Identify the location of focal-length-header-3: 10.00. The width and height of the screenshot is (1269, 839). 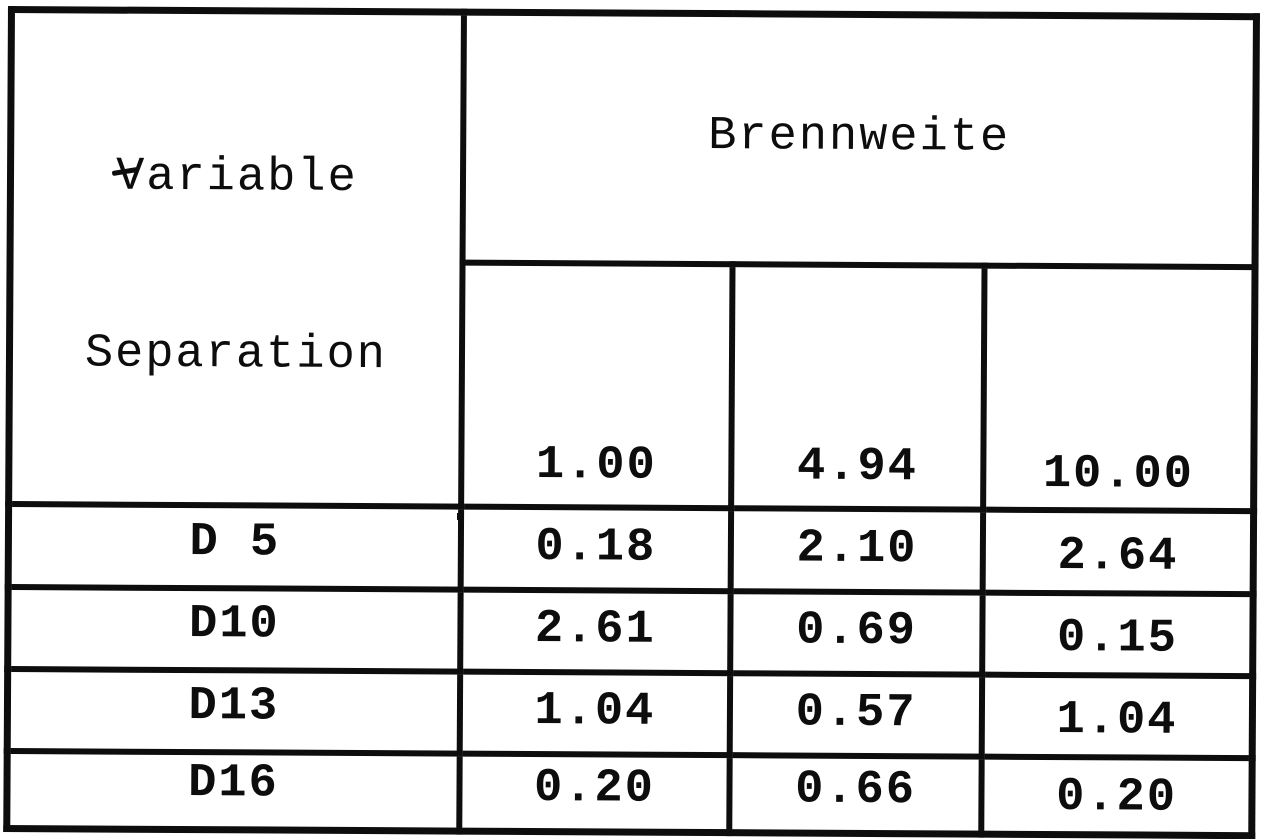
(1119, 388).